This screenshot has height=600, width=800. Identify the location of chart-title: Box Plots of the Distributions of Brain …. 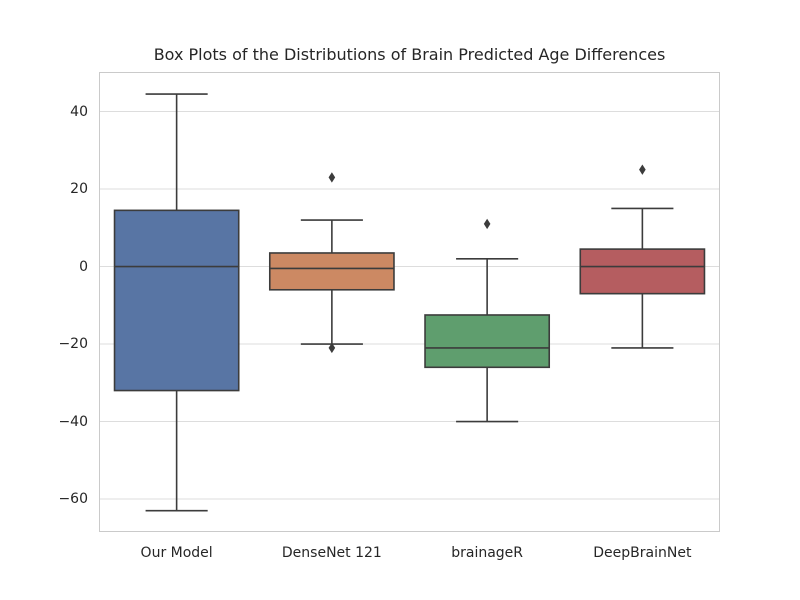
(409, 54).